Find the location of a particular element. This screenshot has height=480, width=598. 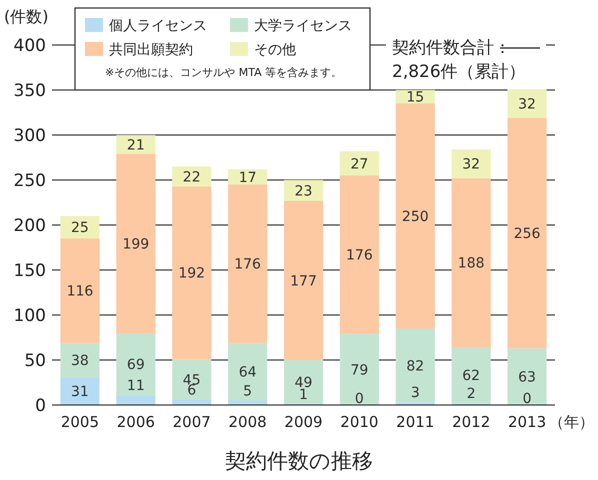

x-tick-label: 2012 is located at coordinates (471, 422).